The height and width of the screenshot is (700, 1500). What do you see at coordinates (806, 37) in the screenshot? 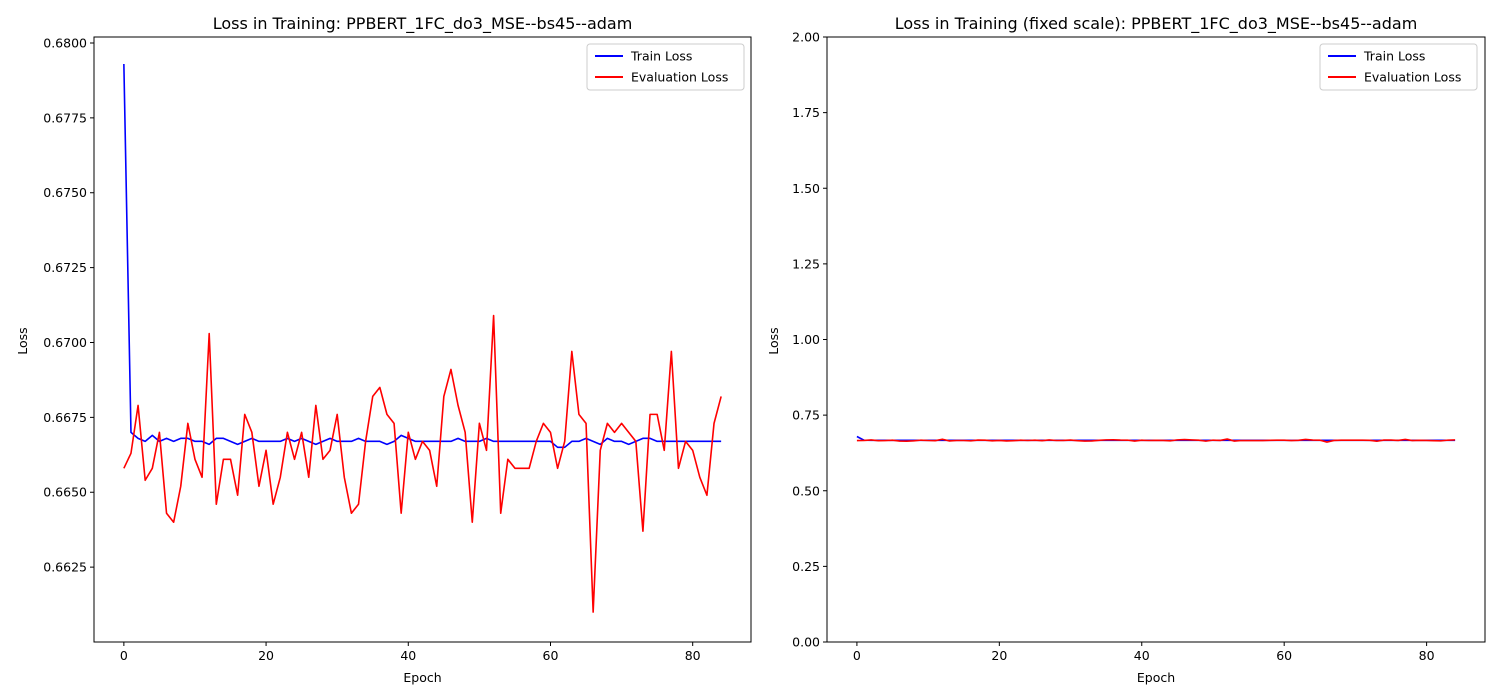
I see `y-tick-label: 2.00` at bounding box center [806, 37].